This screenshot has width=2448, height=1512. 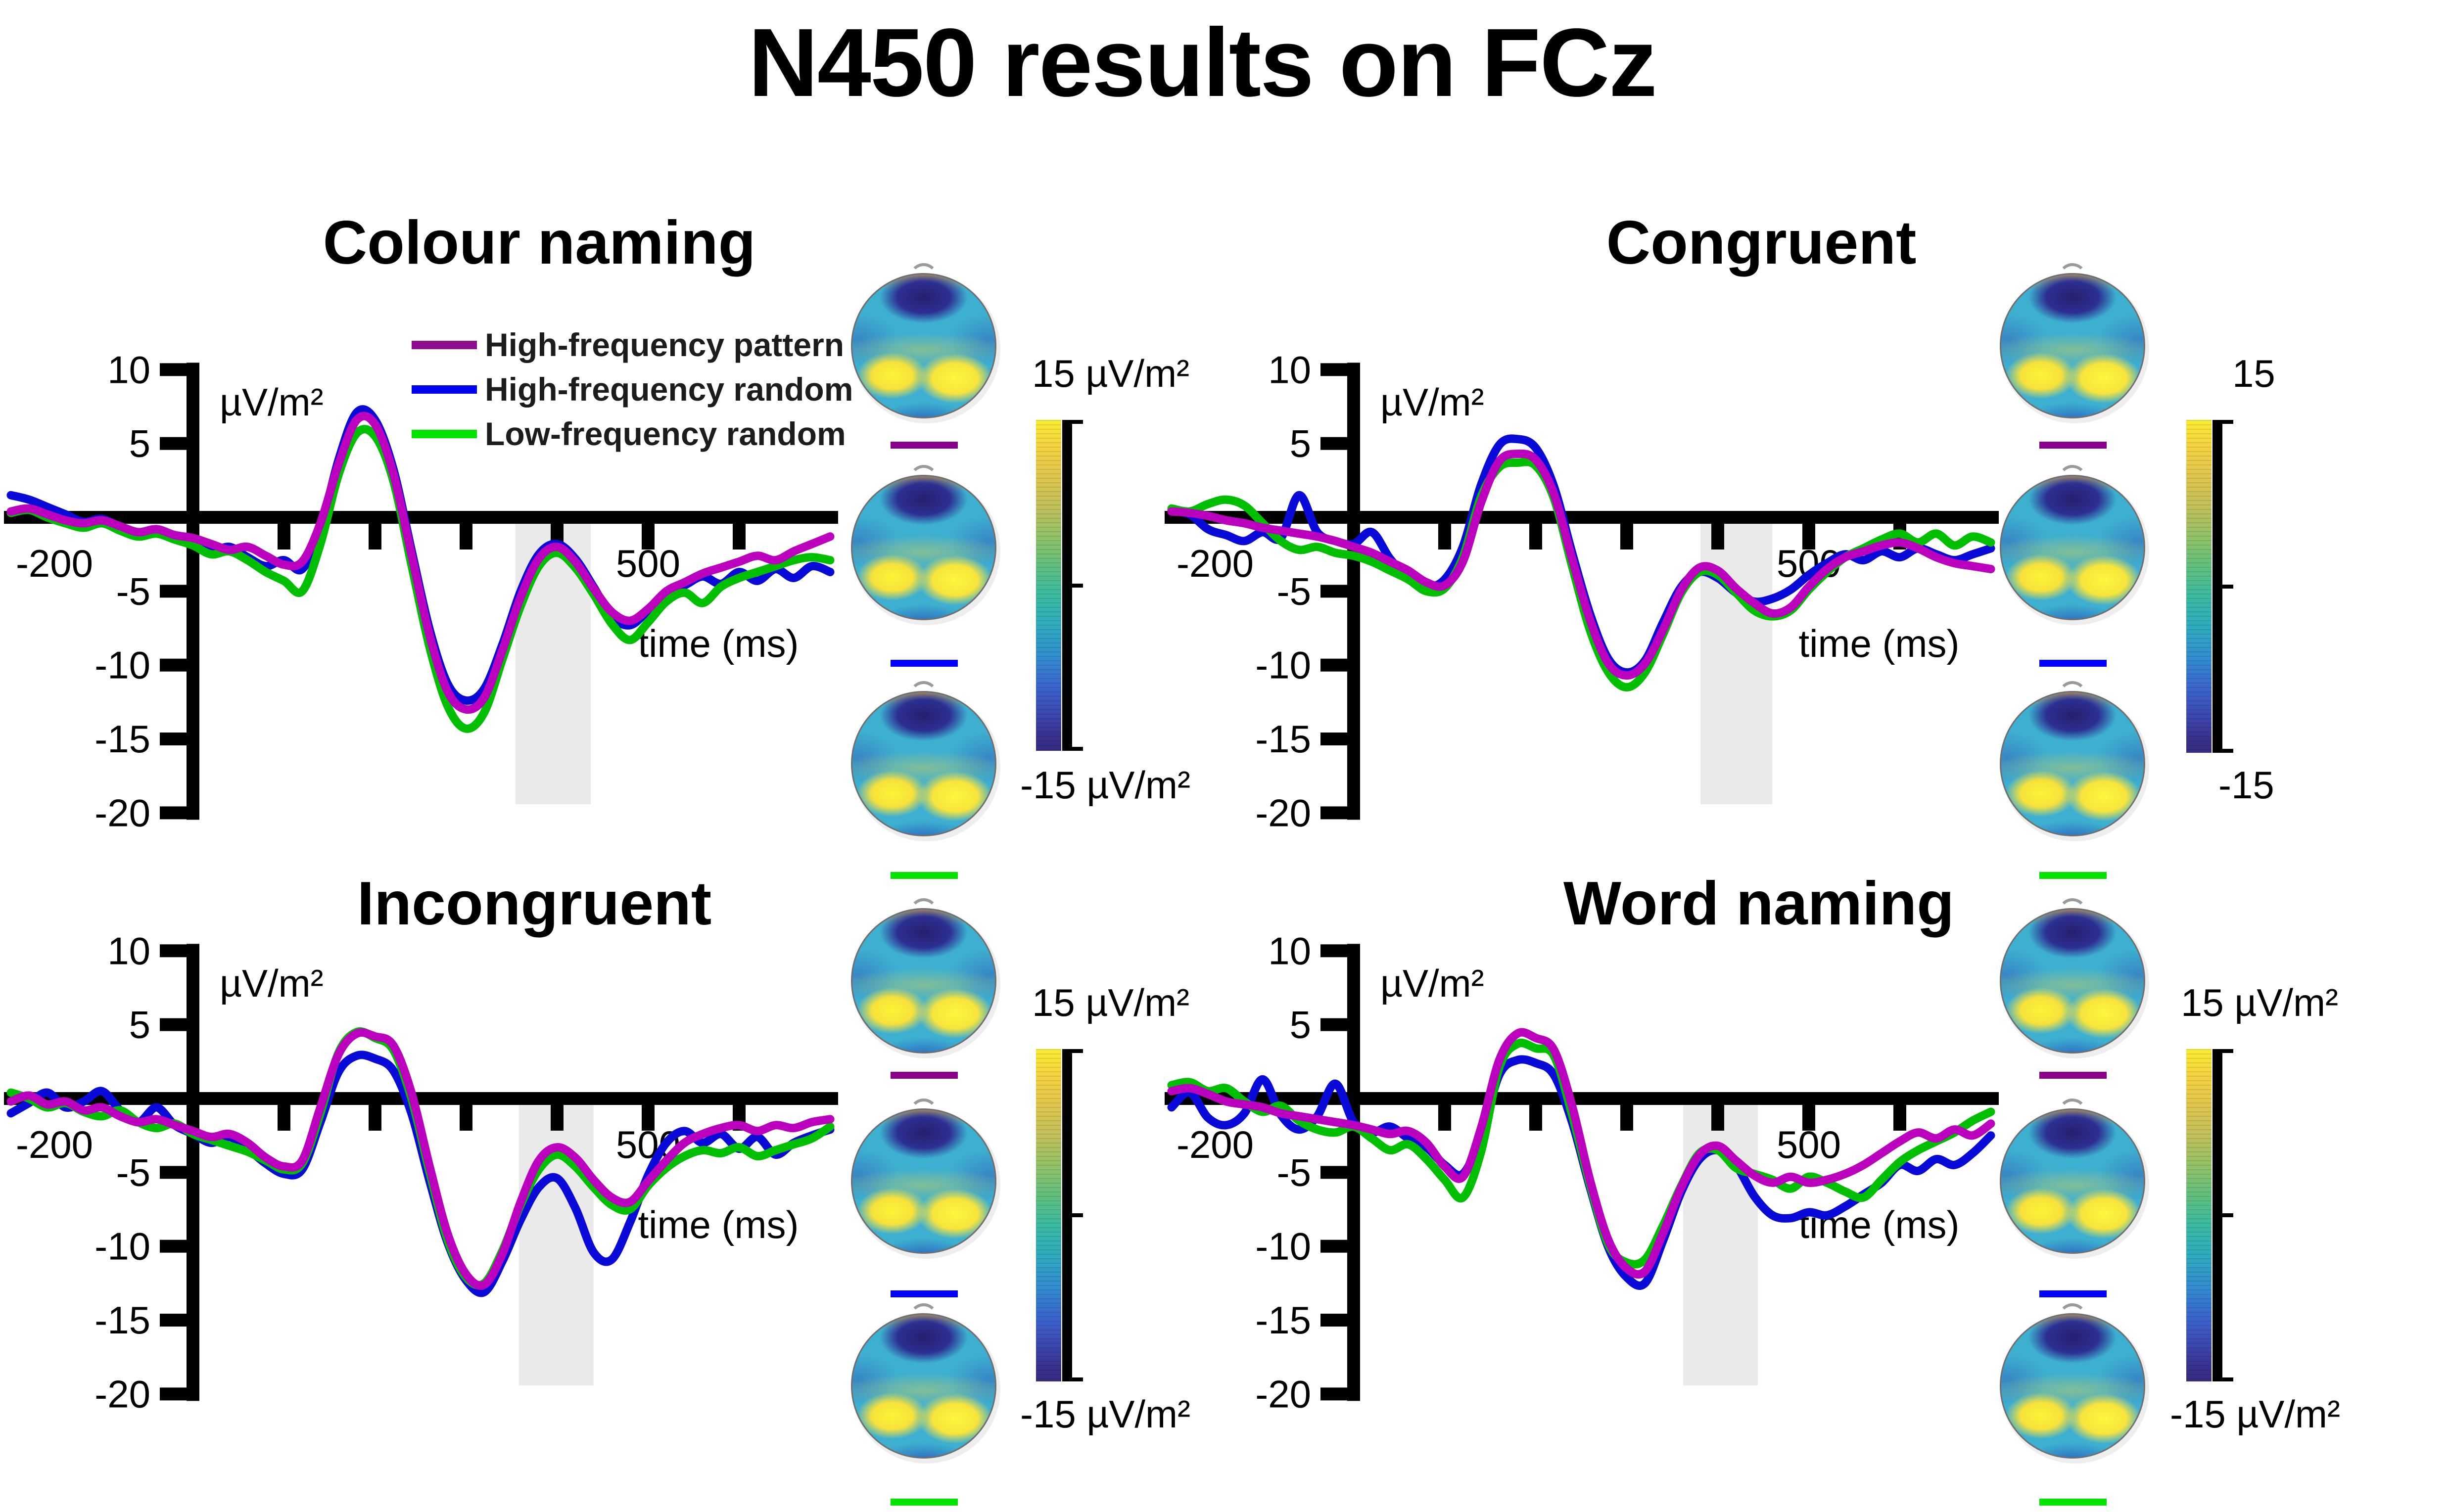 I want to click on colorbar-incongruent, so click(x=1059, y=1215).